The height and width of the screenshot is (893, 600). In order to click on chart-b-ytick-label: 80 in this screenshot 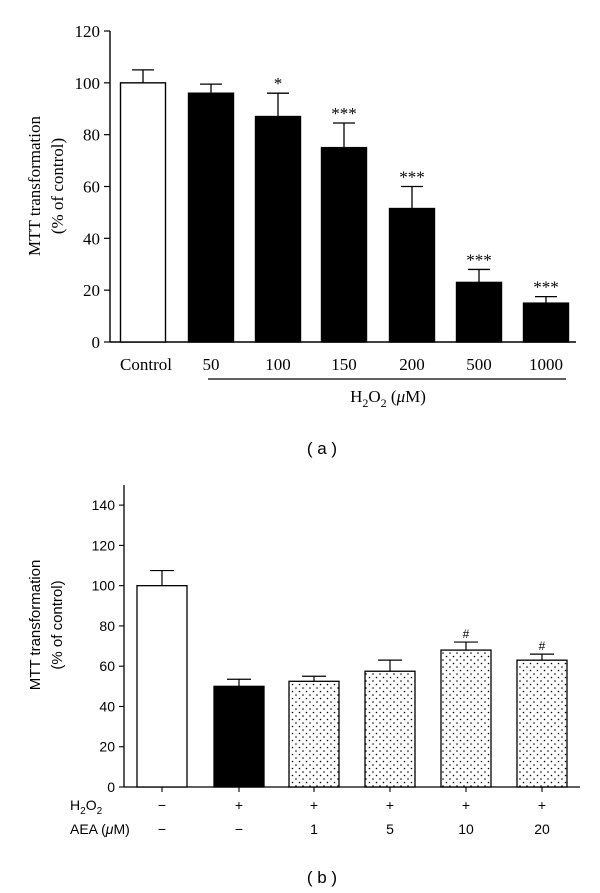, I will do `click(107, 626)`.